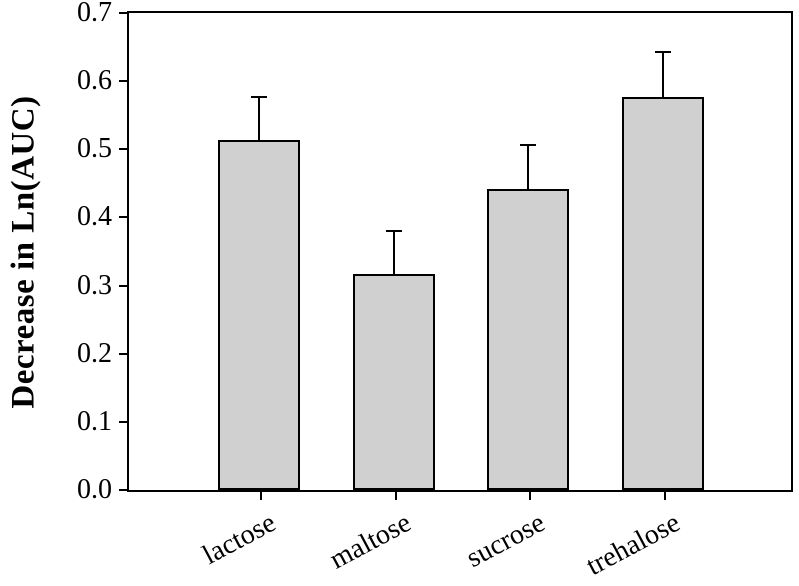 This screenshot has width=799, height=586. What do you see at coordinates (239, 539) in the screenshot?
I see `x-tick-label-lactose: lactose` at bounding box center [239, 539].